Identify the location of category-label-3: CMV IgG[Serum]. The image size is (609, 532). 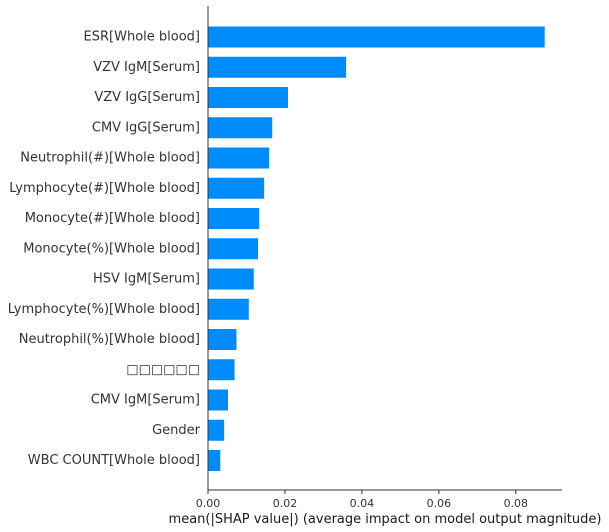
(146, 127).